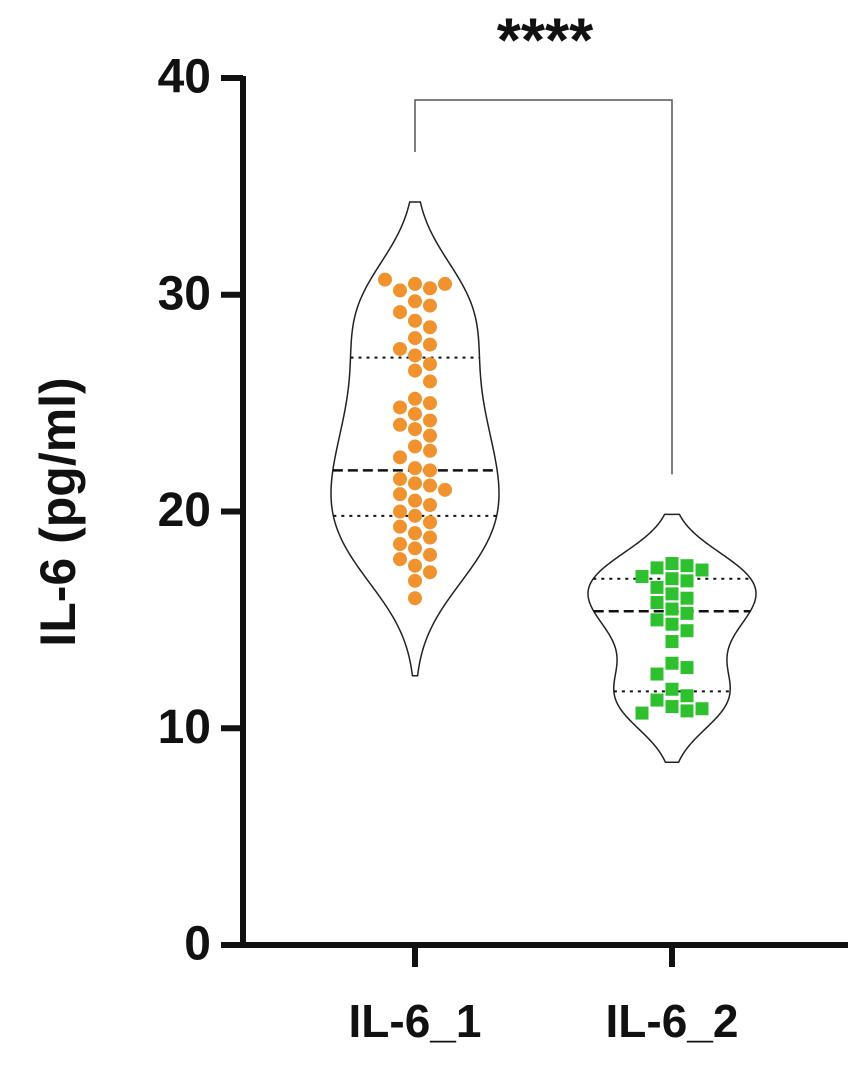  I want to click on y-tick-label: 40, so click(184, 77).